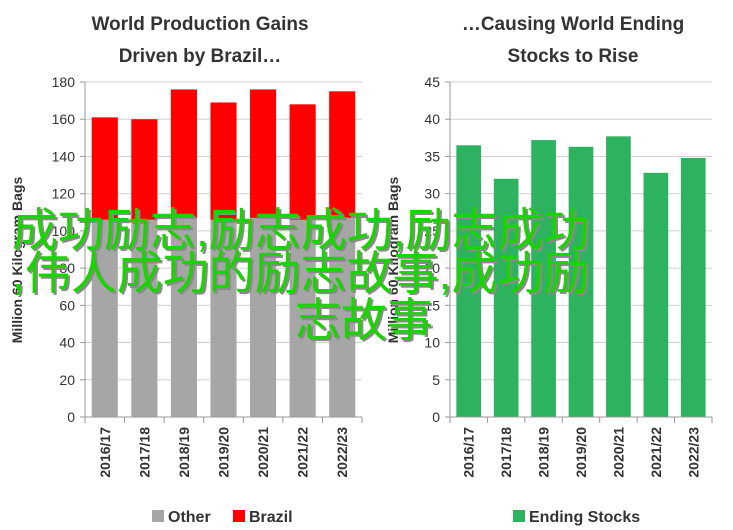 This screenshot has width=733, height=530. Describe the element at coordinates (271, 517) in the screenshot. I see `legend-label-brazil: Brazil` at that location.